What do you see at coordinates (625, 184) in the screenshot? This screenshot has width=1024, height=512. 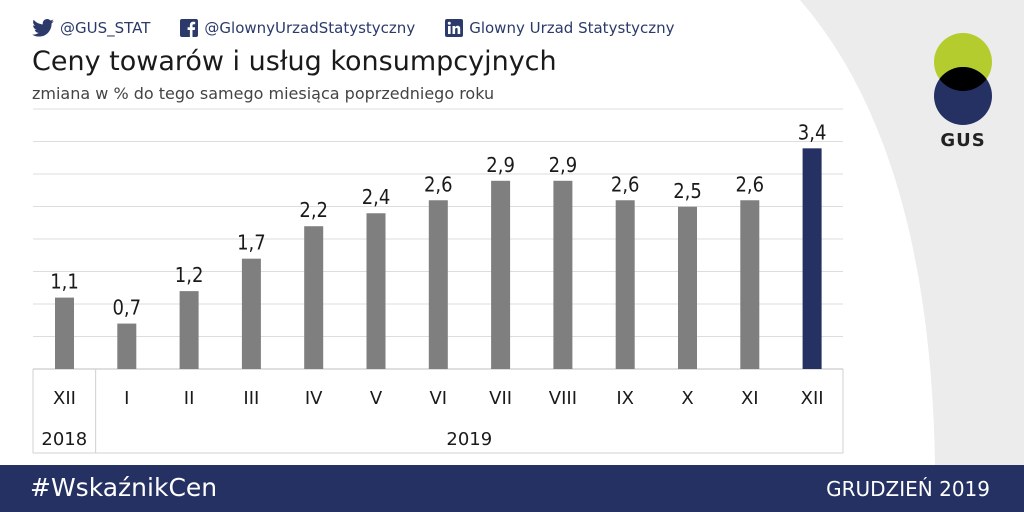 I see `data-label-9: 2,6` at bounding box center [625, 184].